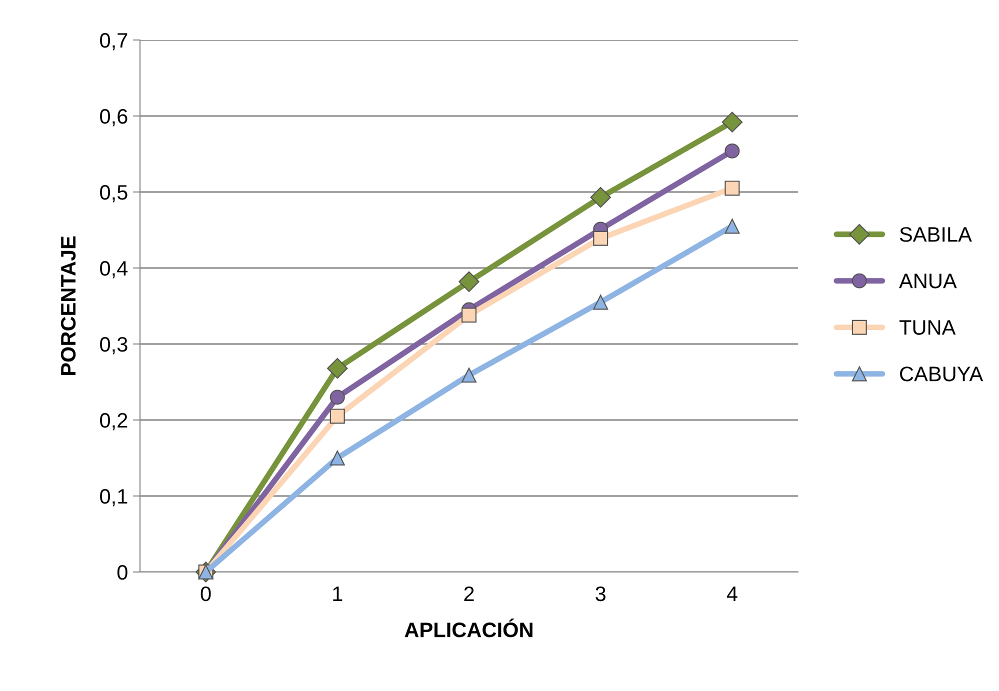 Image resolution: width=999 pixels, height=691 pixels. What do you see at coordinates (114, 345) in the screenshot?
I see `y-tick-label: 0,3` at bounding box center [114, 345].